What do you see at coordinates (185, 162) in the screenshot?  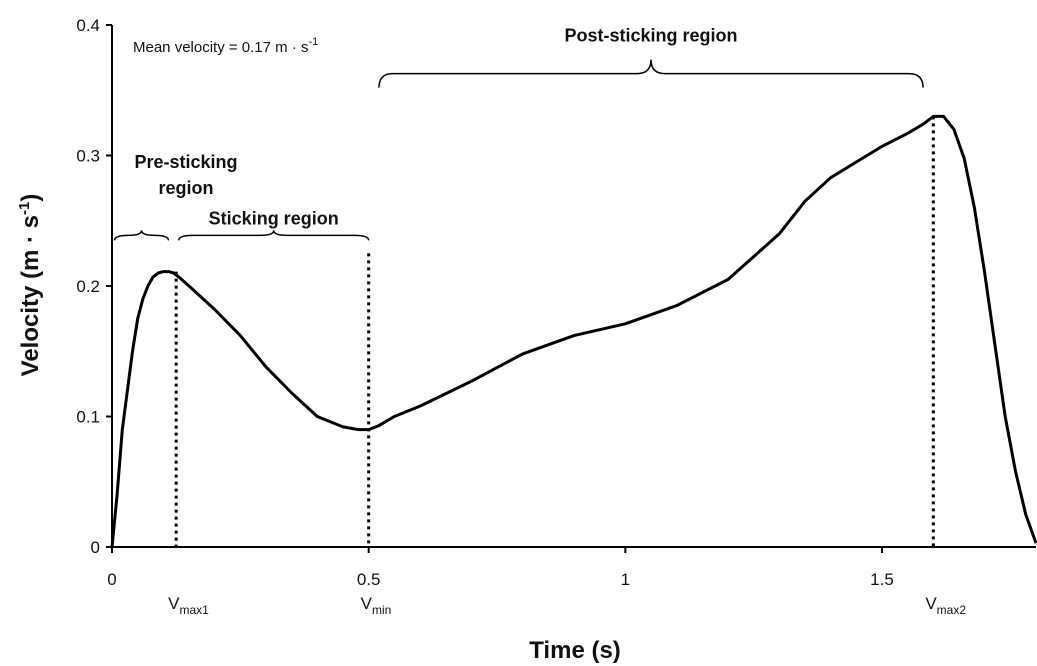 I see `region-label: Pre-sticking` at bounding box center [185, 162].